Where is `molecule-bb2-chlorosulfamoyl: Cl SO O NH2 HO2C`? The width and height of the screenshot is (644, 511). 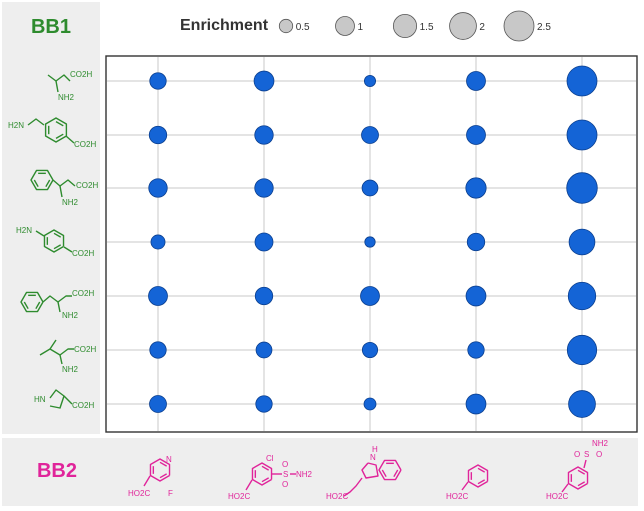
molecule-bb2-chlorosulfamoyl: Cl SO O NH2 HO2C is located at coordinates (270, 477).